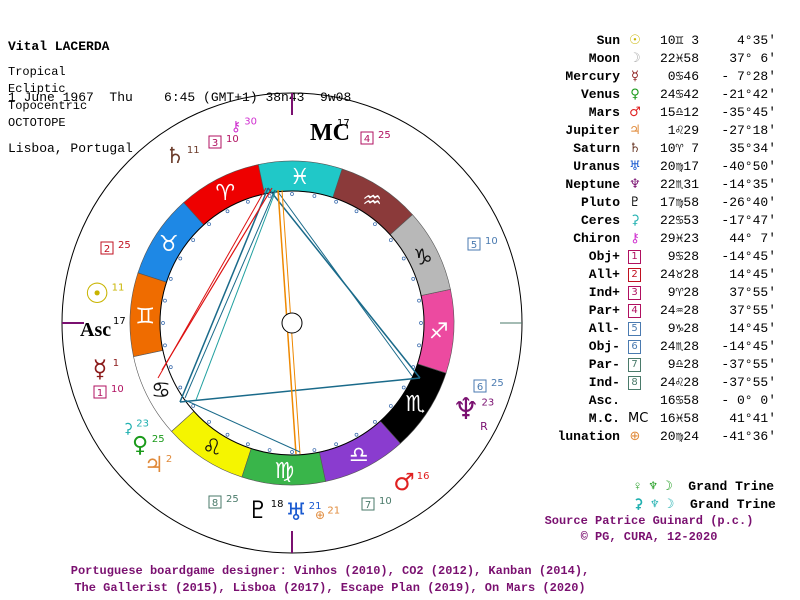 The image size is (800, 600). What do you see at coordinates (95, 330) in the screenshot?
I see `asc-label: Asc` at bounding box center [95, 330].